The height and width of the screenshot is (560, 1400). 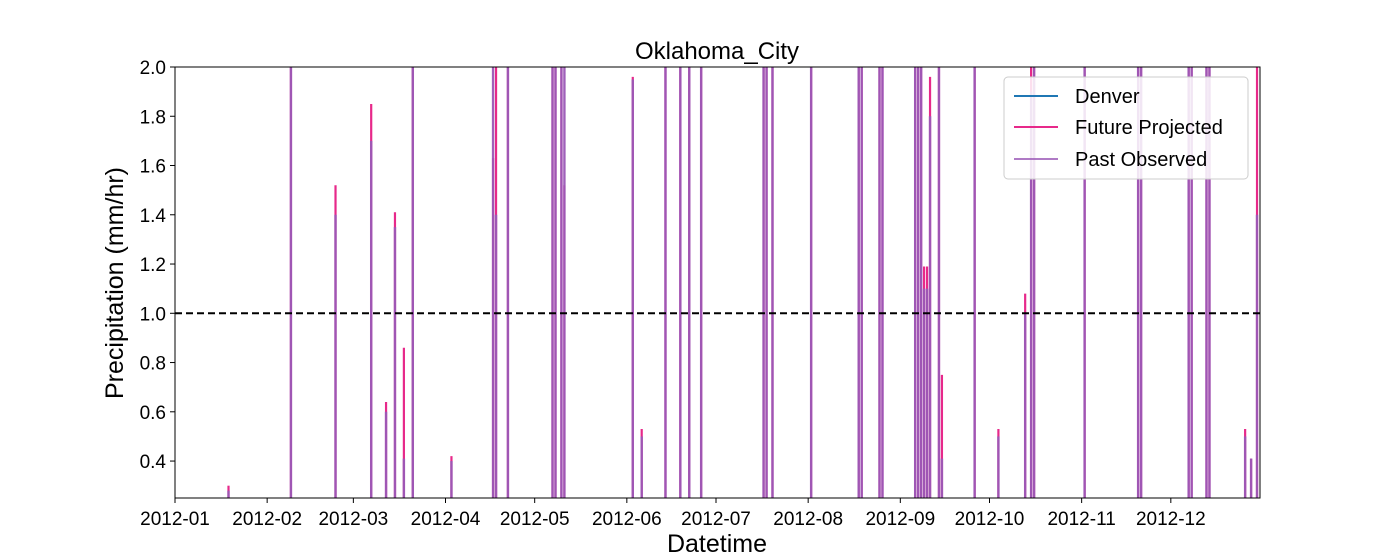 I want to click on legend-frame, so click(x=1126, y=128).